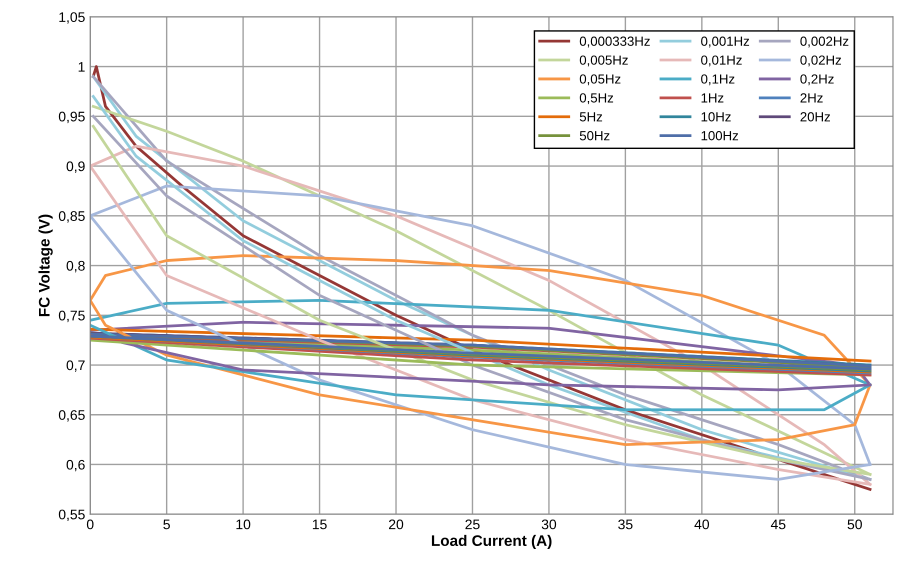 The width and height of the screenshot is (902, 562). I want to click on x-tick-label: 5, so click(166, 525).